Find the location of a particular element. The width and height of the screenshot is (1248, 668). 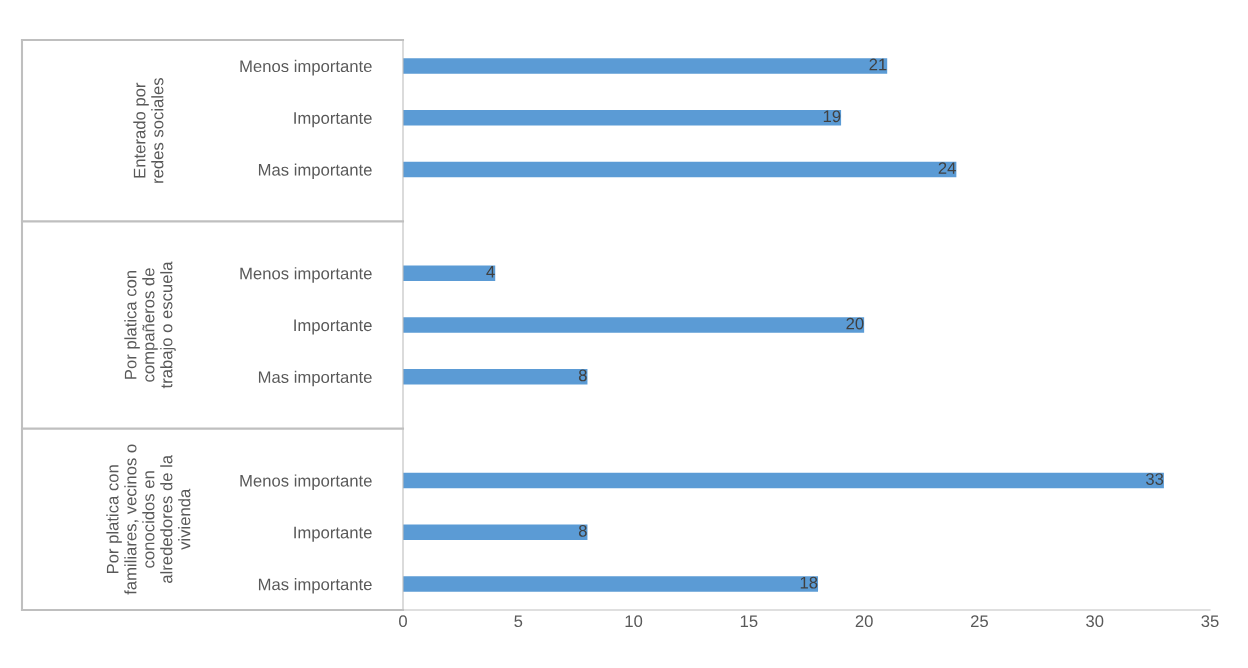

data-label: 21 is located at coordinates (878, 64).